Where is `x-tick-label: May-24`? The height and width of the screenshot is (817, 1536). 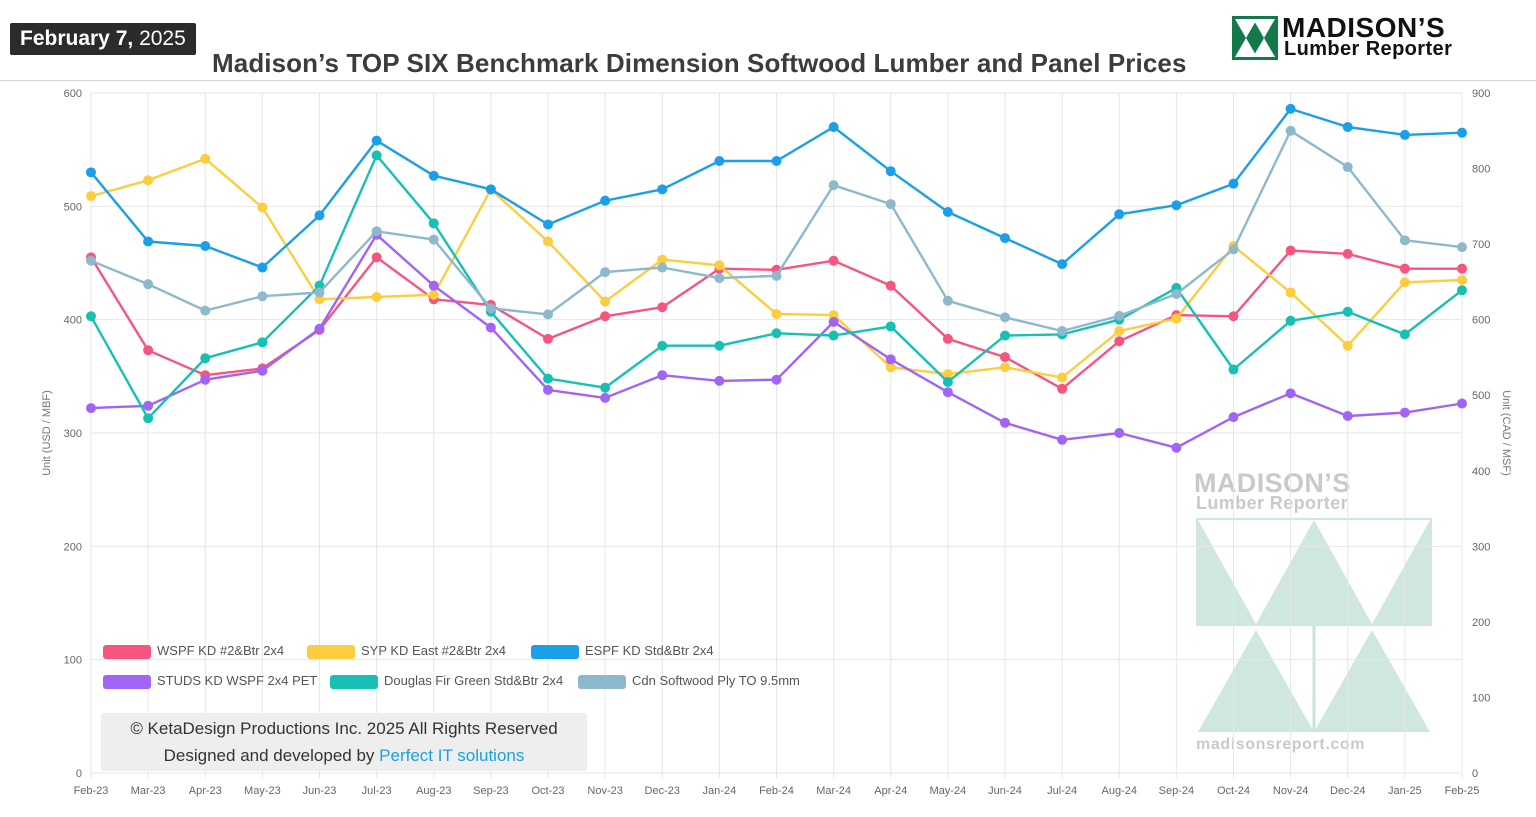
x-tick-label: May-24 is located at coordinates (948, 791).